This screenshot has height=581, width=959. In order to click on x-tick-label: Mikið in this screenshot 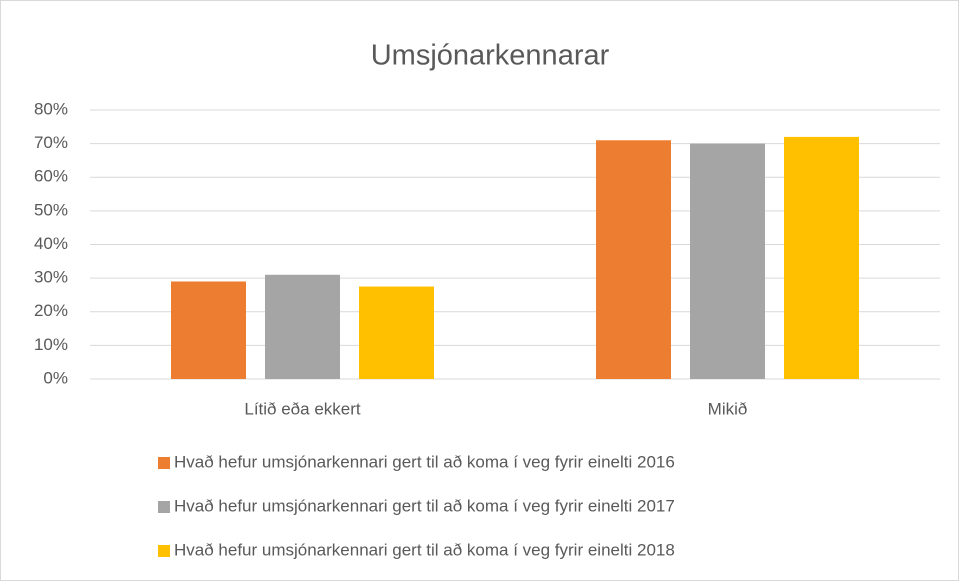, I will do `click(728, 408)`.